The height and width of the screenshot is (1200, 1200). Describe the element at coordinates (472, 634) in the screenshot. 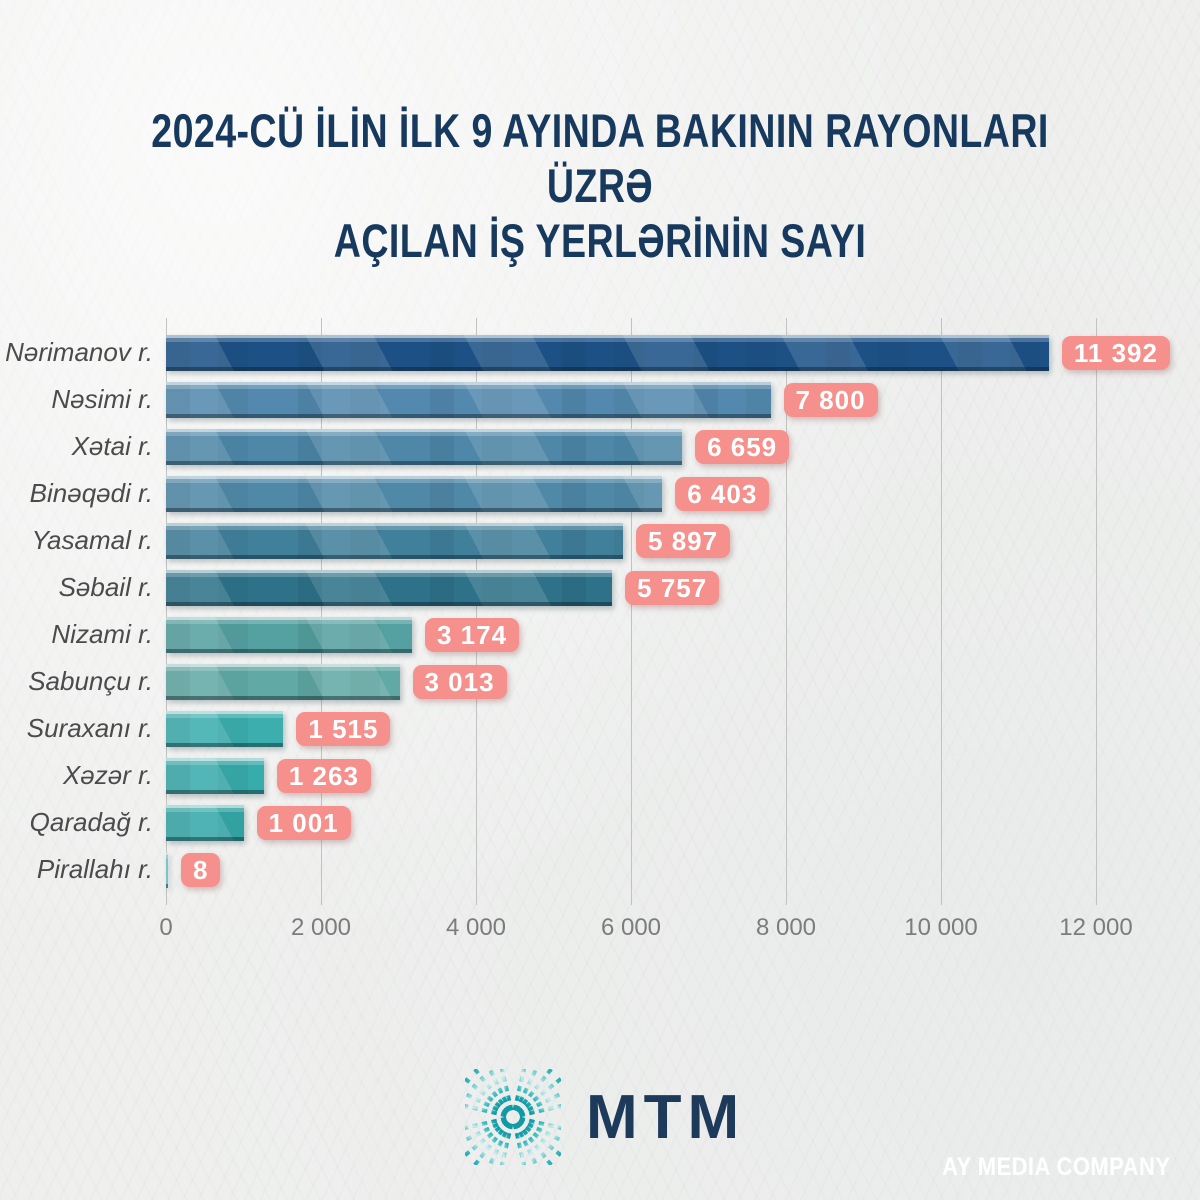

I see `value-badge: 3 174` at that location.